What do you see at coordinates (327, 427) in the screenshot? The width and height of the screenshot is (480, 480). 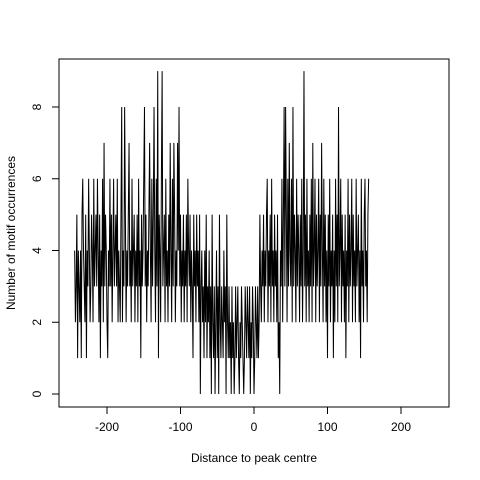 I see `x-tick-label: 100` at bounding box center [327, 427].